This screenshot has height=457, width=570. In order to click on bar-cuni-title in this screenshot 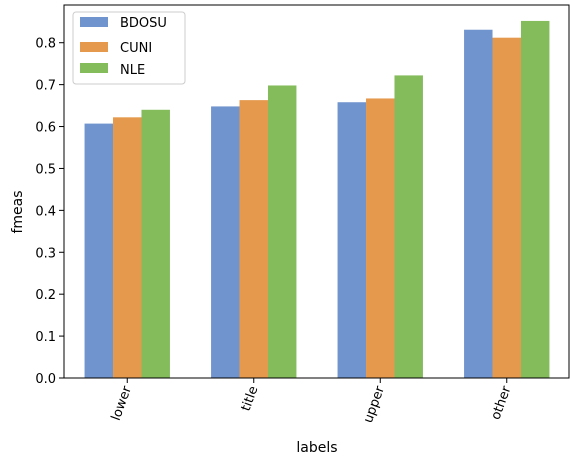, I will do `click(253, 239)`.